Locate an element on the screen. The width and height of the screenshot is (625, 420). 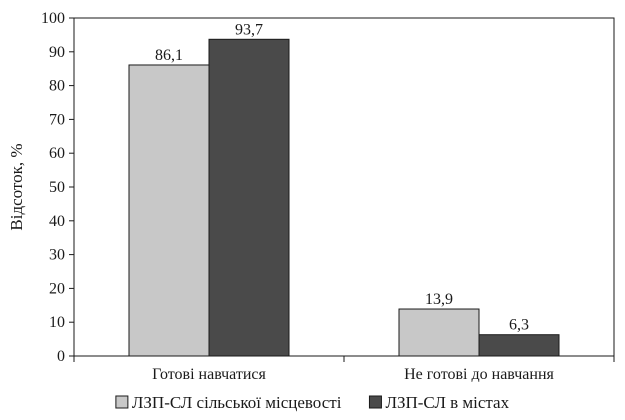
legend-label: ЛЗП-СЛ в містах is located at coordinates (447, 402).